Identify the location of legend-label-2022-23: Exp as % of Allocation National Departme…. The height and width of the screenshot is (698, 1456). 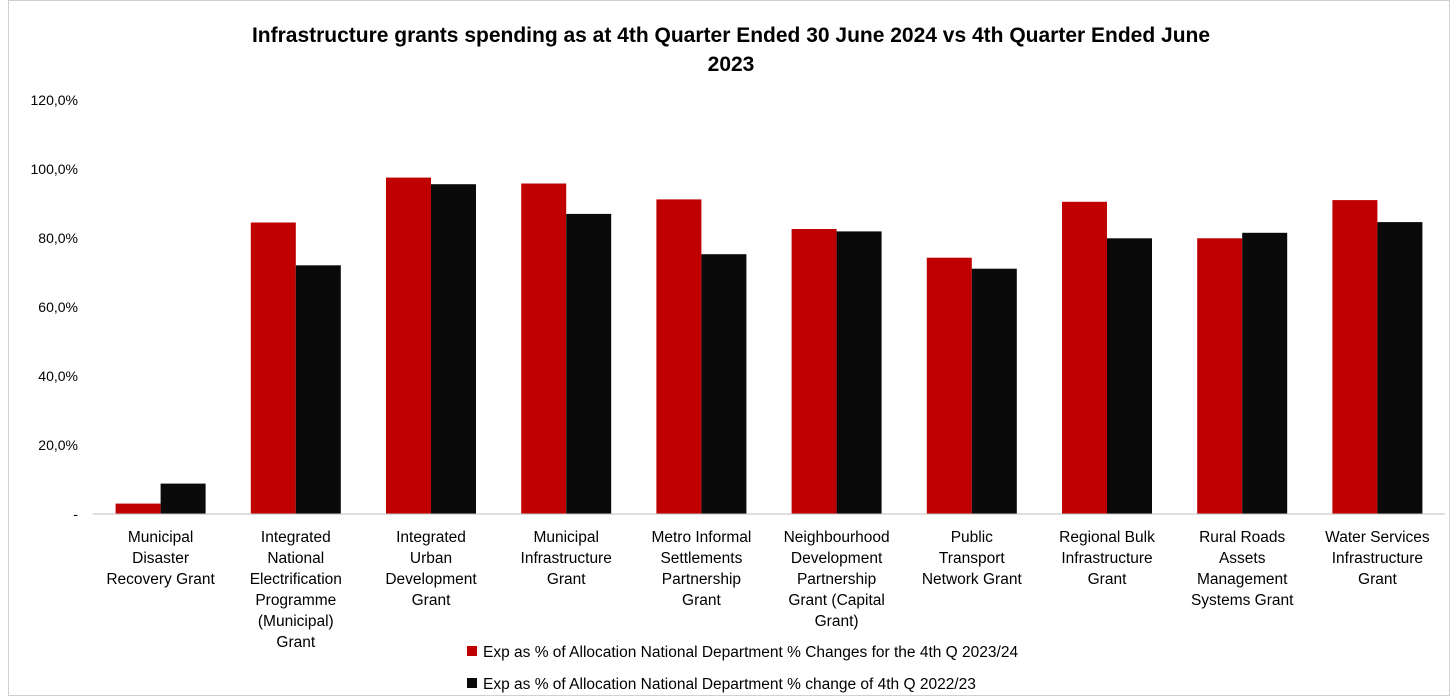
(729, 684).